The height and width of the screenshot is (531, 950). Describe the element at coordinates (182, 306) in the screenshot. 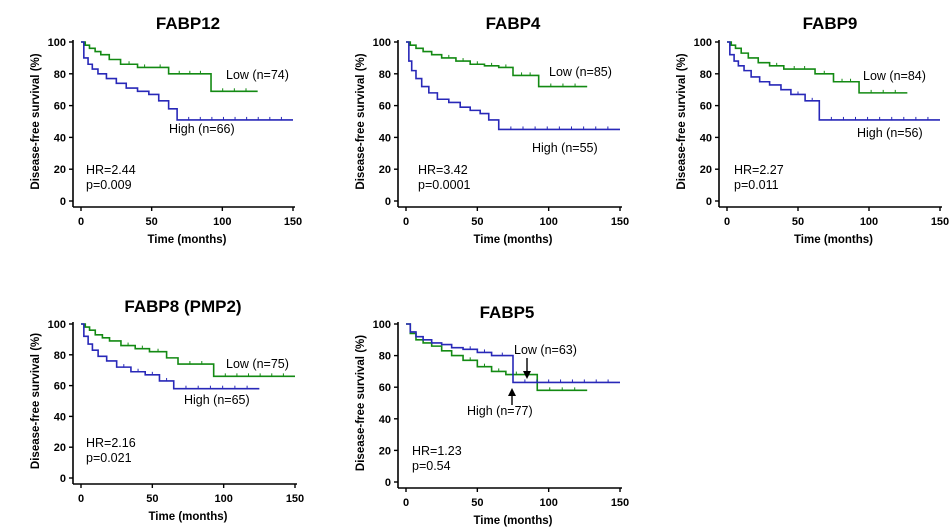

I see `chart-title: FABP8 (PMP2)` at that location.